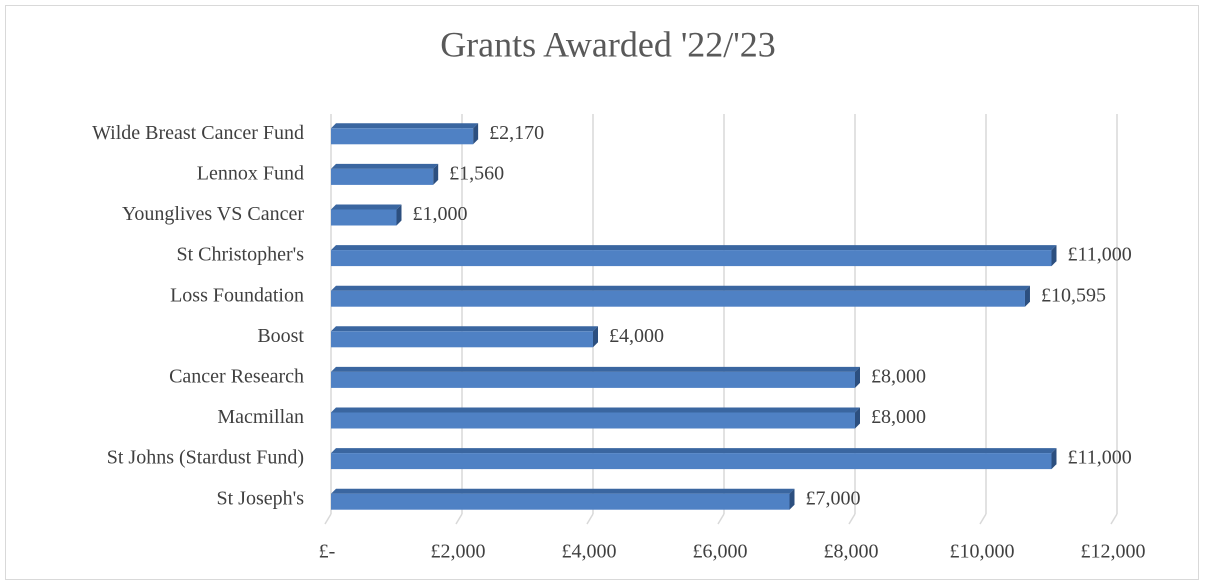 The height and width of the screenshot is (585, 1205). I want to click on x-tick-label: £6,000, so click(720, 552).